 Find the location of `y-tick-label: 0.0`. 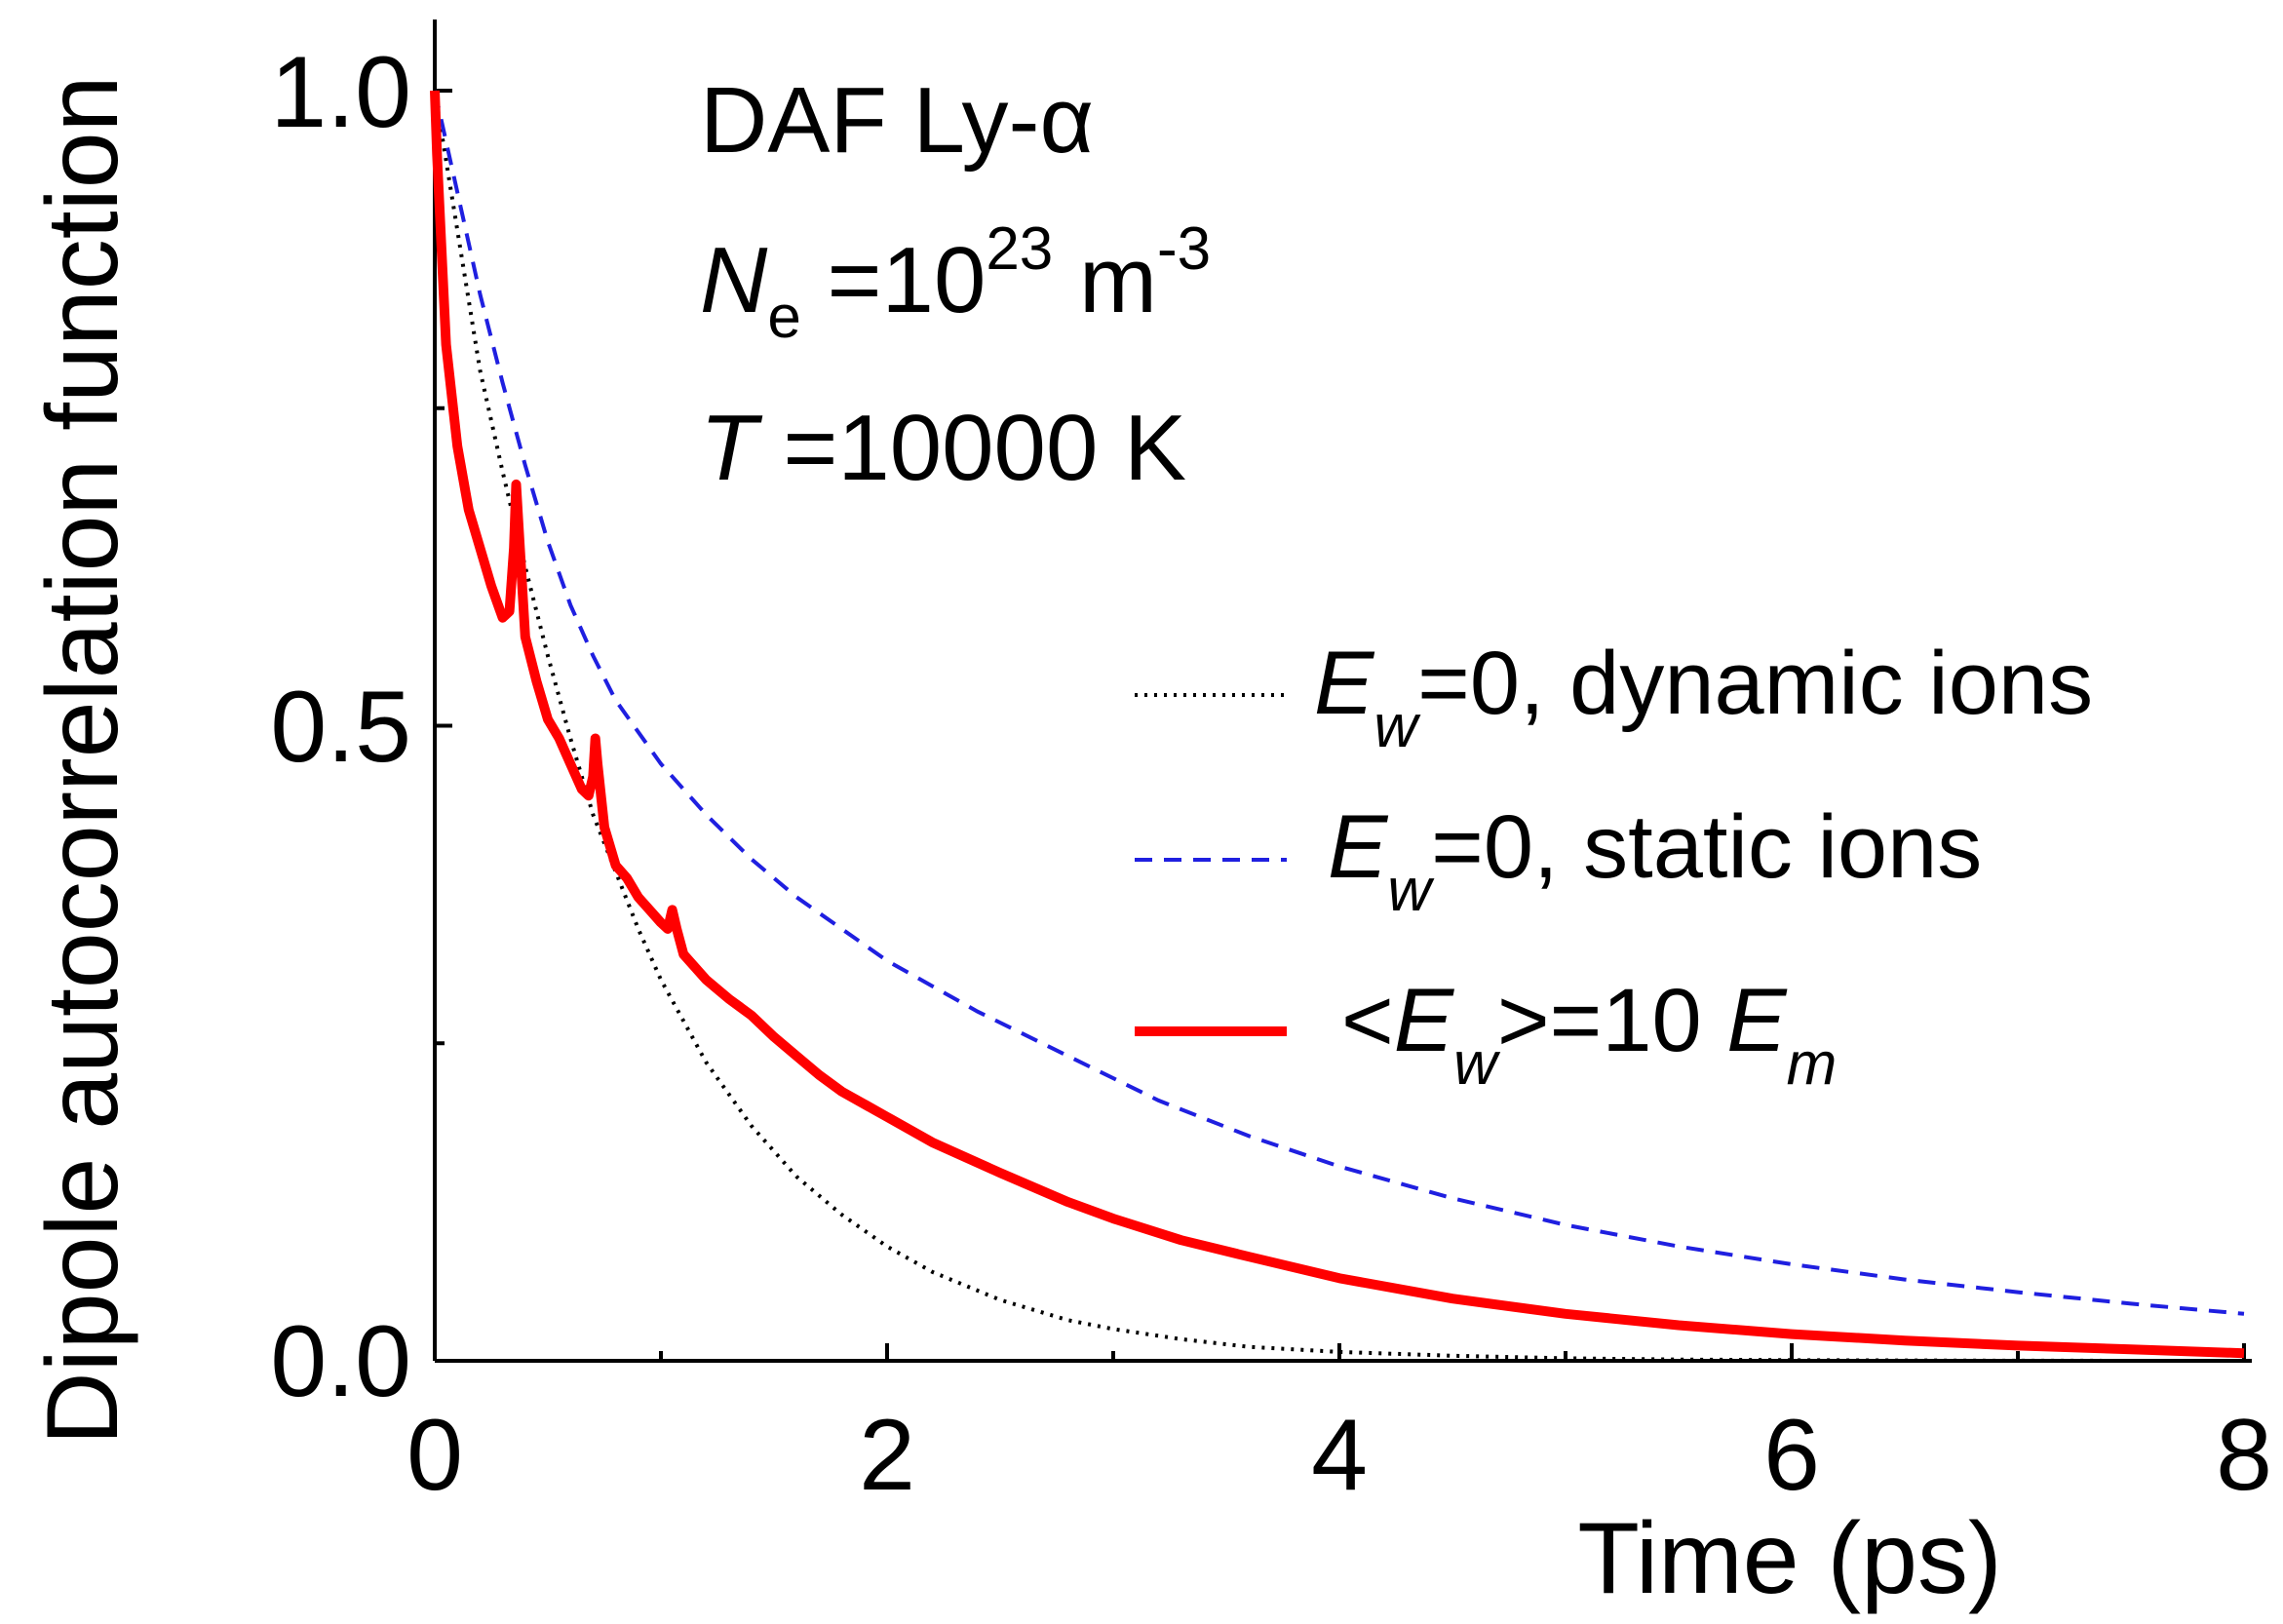

y-tick-label: 0.0 is located at coordinates (340, 1361).